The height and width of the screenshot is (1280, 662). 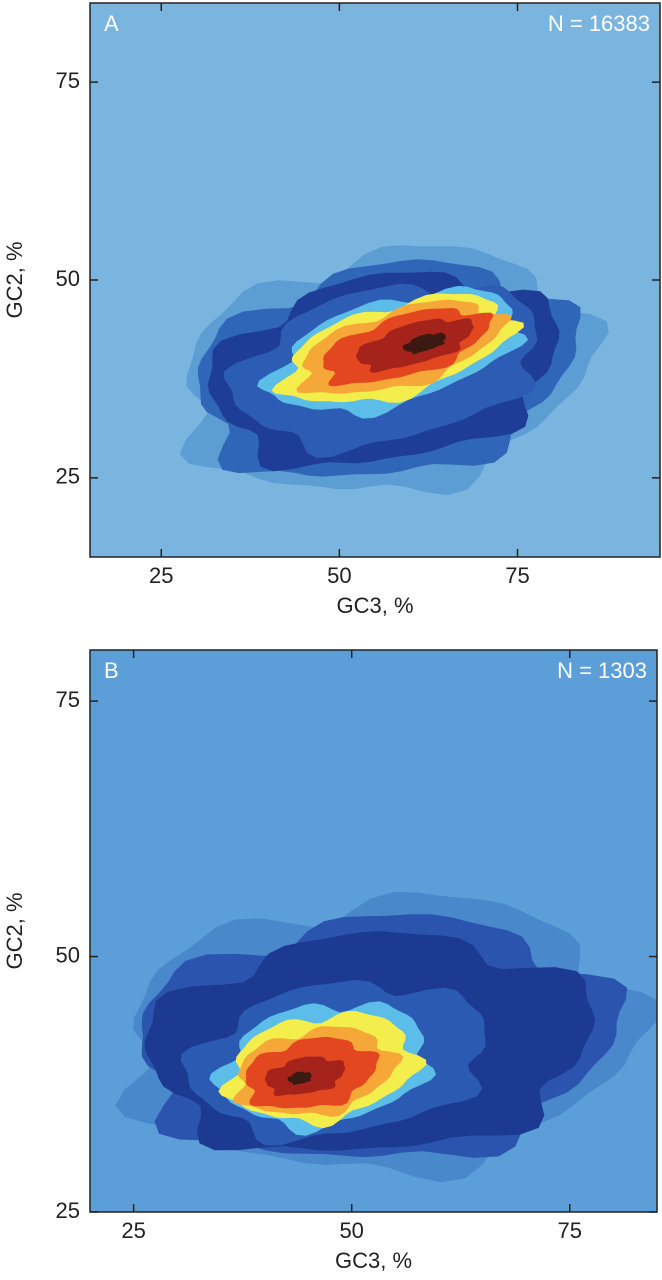 I want to click on annotation: N = 1303, so click(x=602, y=670).